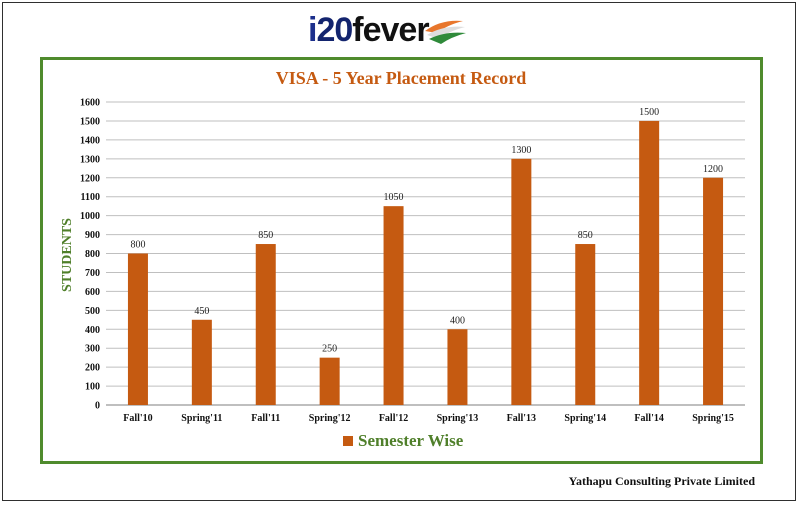 Image resolution: width=800 pixels, height=505 pixels. I want to click on data-label: 800, so click(137, 245).